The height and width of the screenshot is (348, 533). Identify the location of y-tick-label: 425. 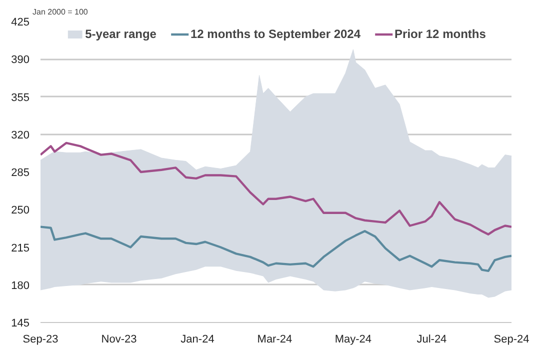
(20, 22).